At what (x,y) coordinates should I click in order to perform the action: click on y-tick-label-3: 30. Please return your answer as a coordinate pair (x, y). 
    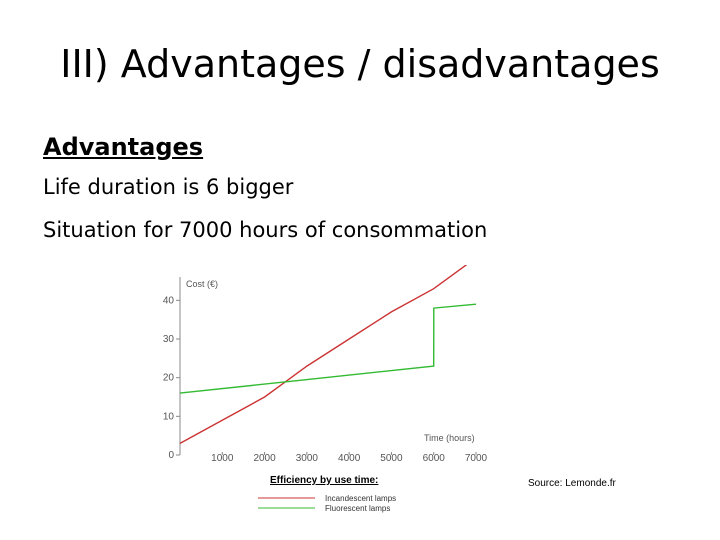
    Looking at the image, I should click on (169, 339).